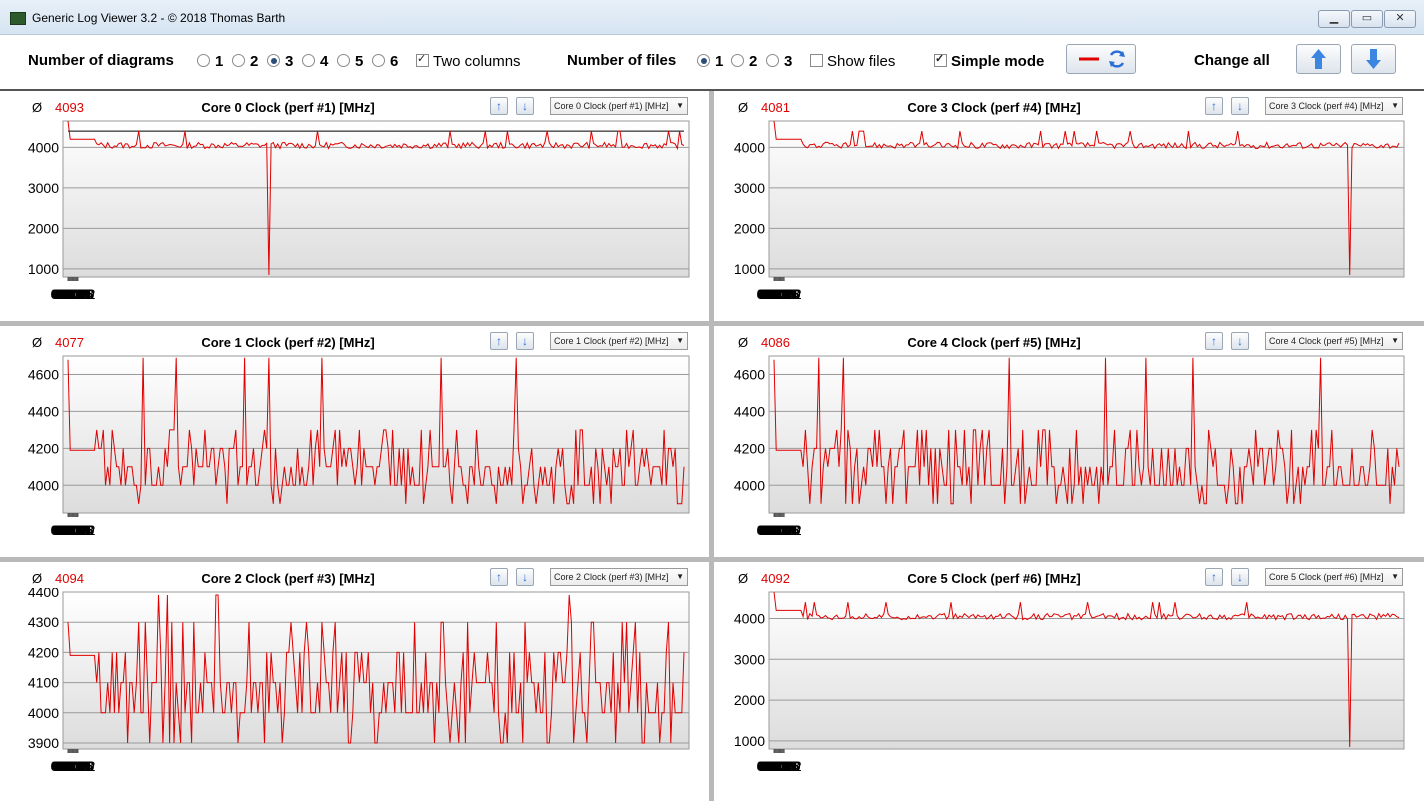 The height and width of the screenshot is (801, 1424). What do you see at coordinates (989, 61) in the screenshot?
I see `simple-mode-checkbox: Simple mode` at bounding box center [989, 61].